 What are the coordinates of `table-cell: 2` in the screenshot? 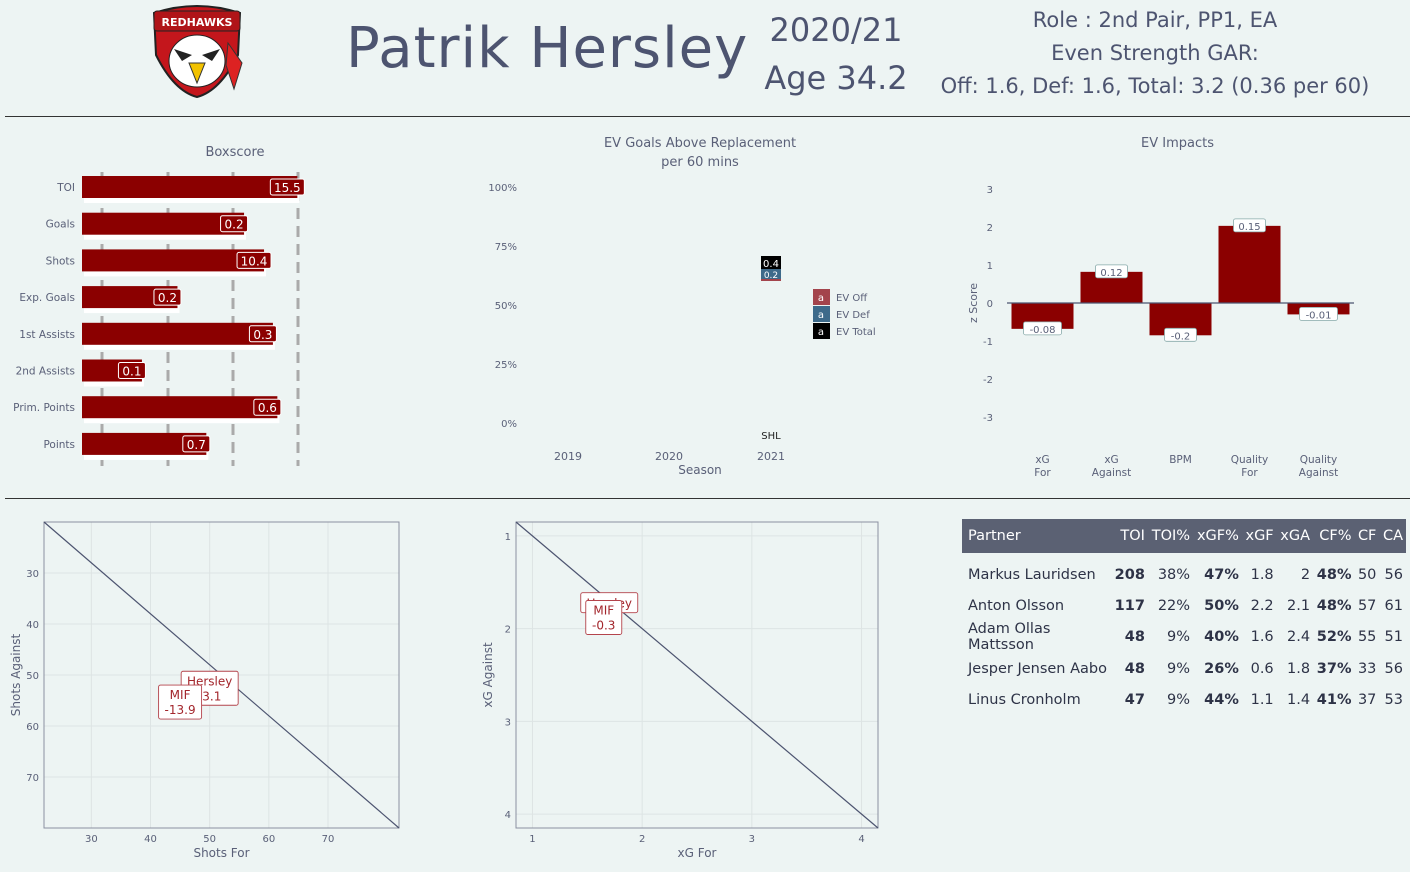 It's located at (1305, 574).